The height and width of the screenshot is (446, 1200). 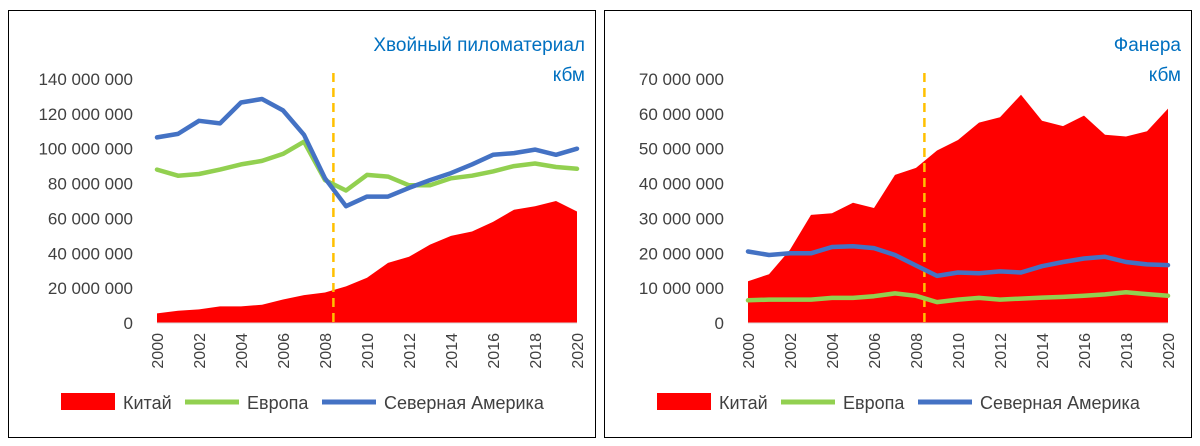 What do you see at coordinates (85, 79) in the screenshot?
I see `y-tick-label: 140 000 000` at bounding box center [85, 79].